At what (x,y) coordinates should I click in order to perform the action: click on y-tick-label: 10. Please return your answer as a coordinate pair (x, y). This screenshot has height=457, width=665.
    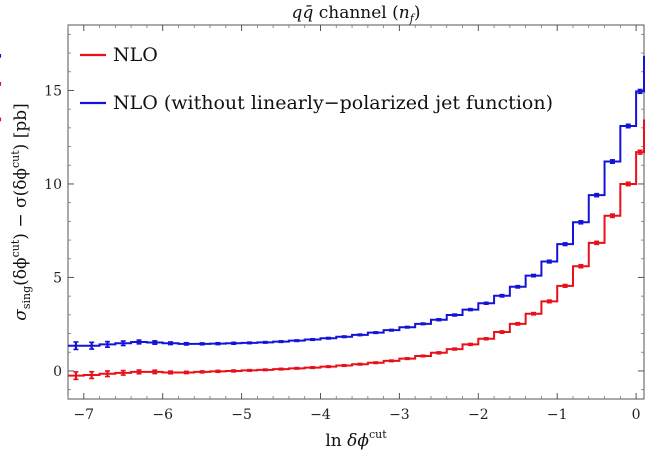
    Looking at the image, I should click on (53, 185).